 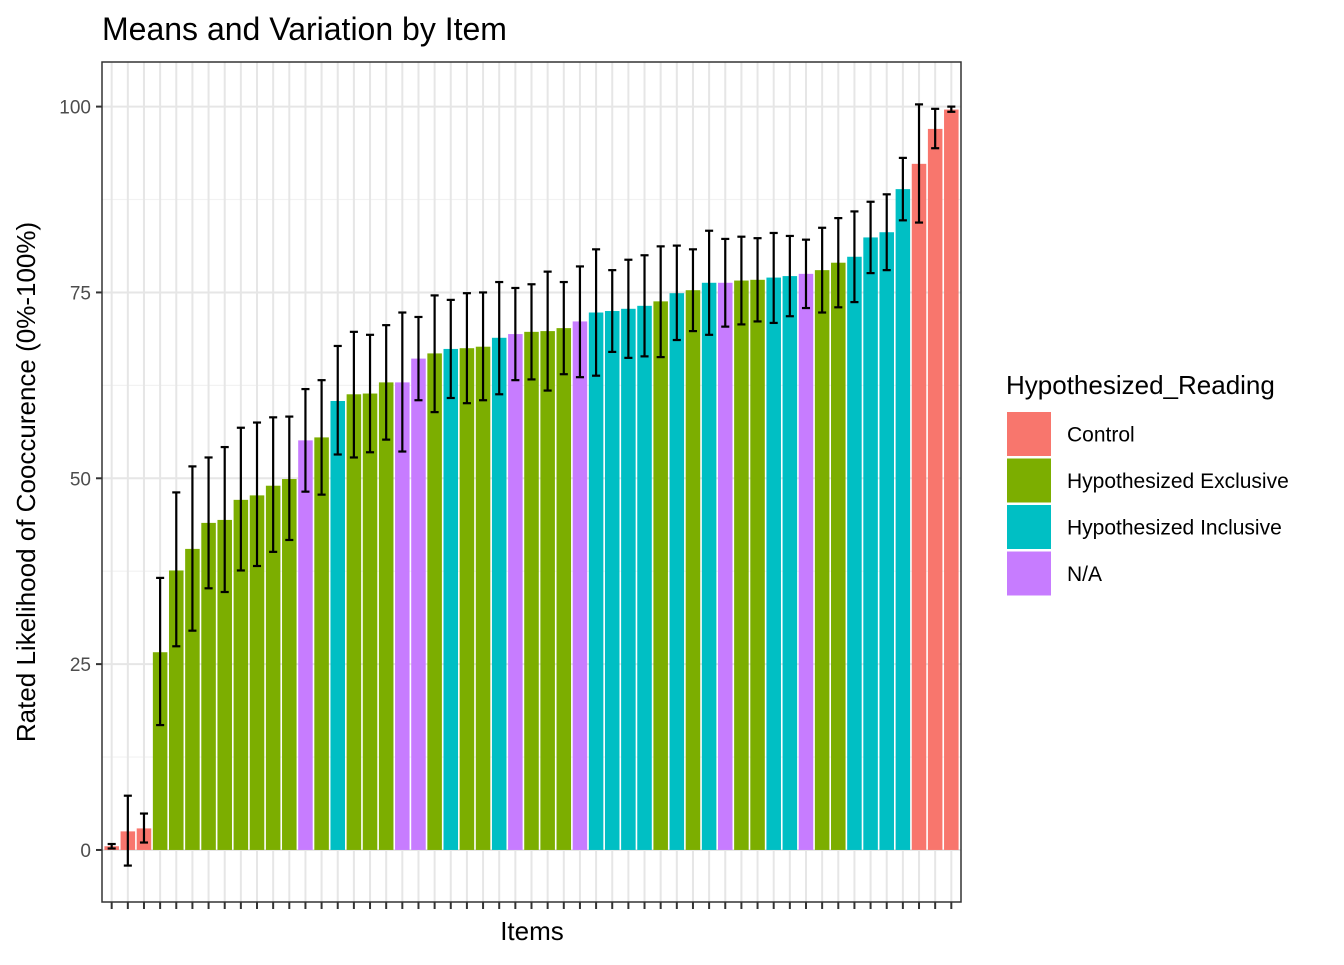 I want to click on legend-label: Control, so click(x=1101, y=435).